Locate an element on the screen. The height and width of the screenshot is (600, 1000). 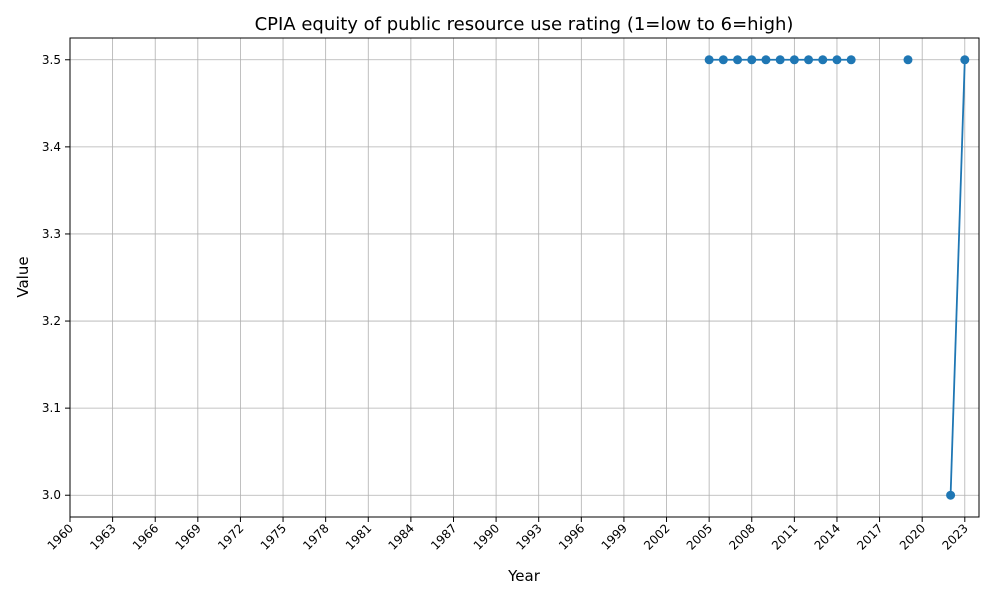
y-tick-label: 3.1 is located at coordinates (51, 408).